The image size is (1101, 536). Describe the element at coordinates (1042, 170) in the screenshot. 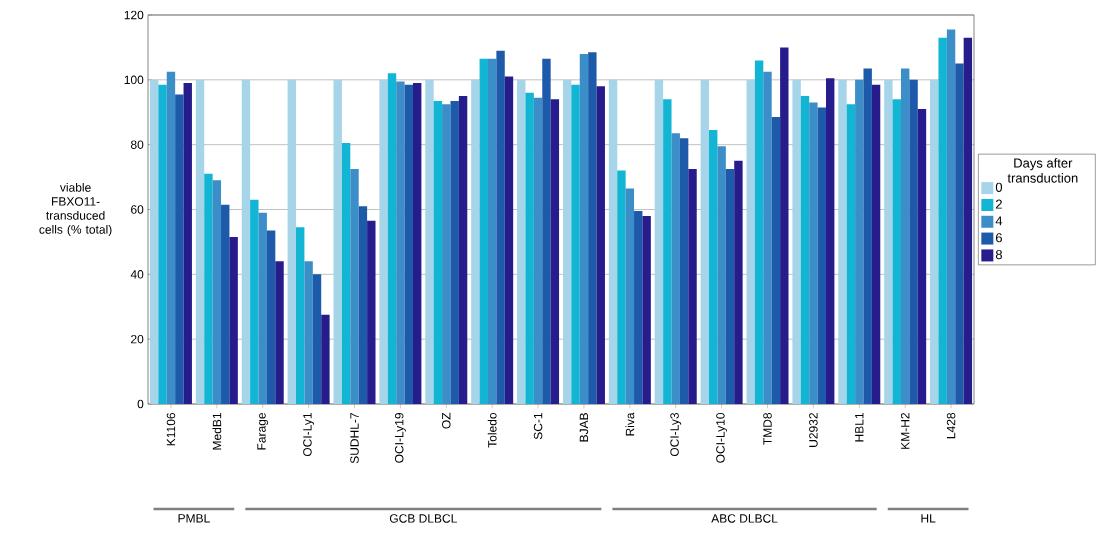

I see `legend-title: Days after transduction` at that location.